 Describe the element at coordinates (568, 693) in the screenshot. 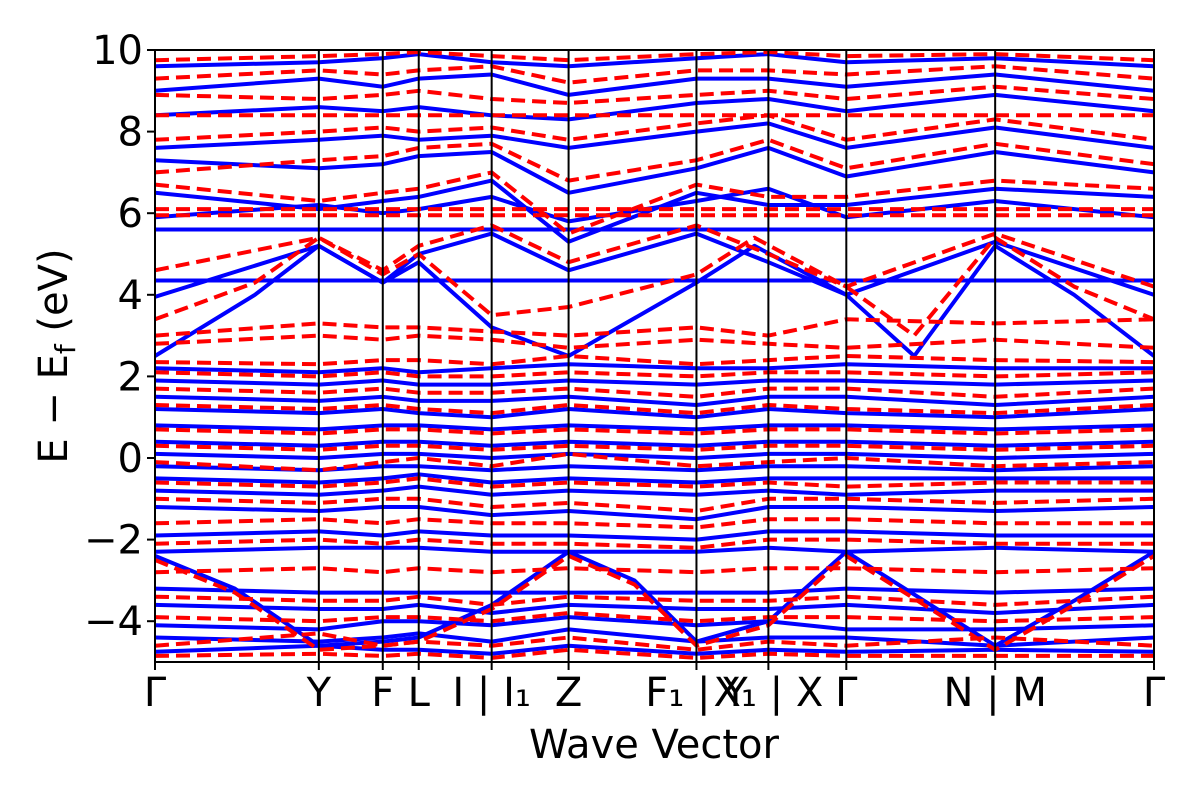

I see `x-tick-label: Z` at that location.